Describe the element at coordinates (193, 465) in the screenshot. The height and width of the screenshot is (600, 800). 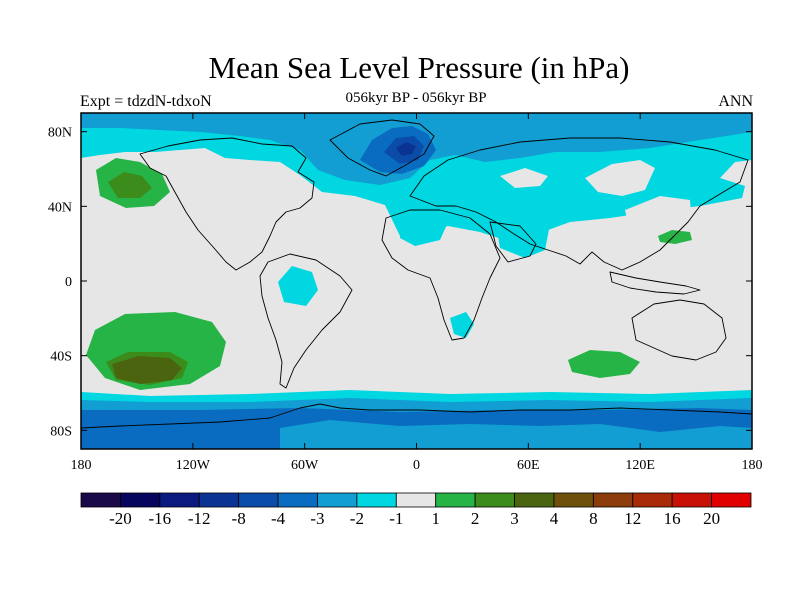
I see `x-tick-label: 120W` at that location.